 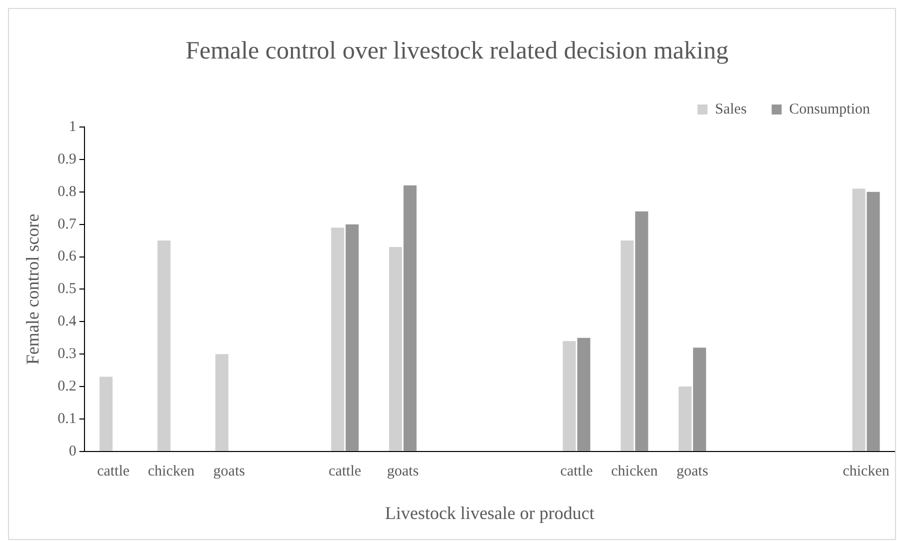 What do you see at coordinates (67, 322) in the screenshot?
I see `y-tick-label: 0.4` at bounding box center [67, 322].